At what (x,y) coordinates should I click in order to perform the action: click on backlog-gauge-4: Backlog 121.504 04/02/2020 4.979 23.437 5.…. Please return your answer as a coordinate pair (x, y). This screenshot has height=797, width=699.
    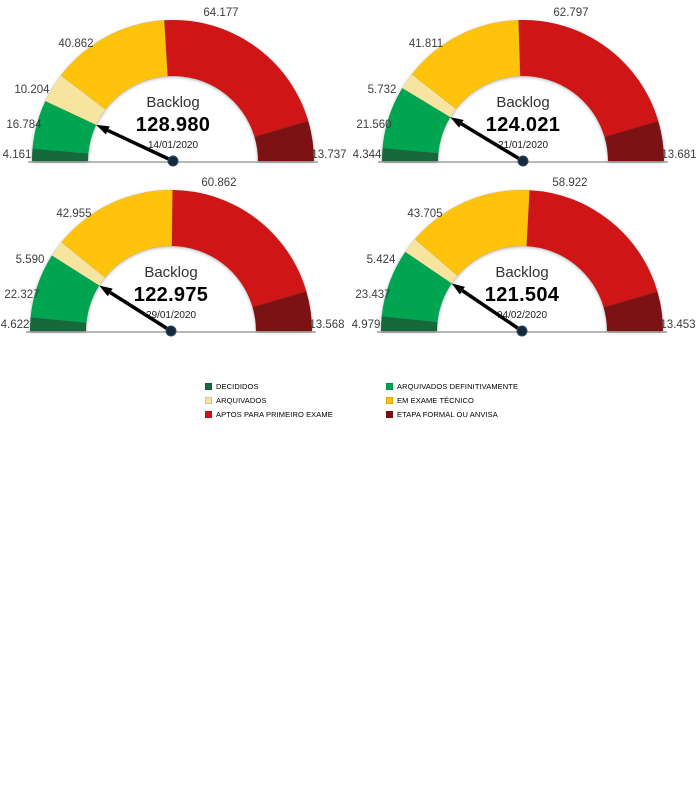
    Looking at the image, I should click on (524, 261).